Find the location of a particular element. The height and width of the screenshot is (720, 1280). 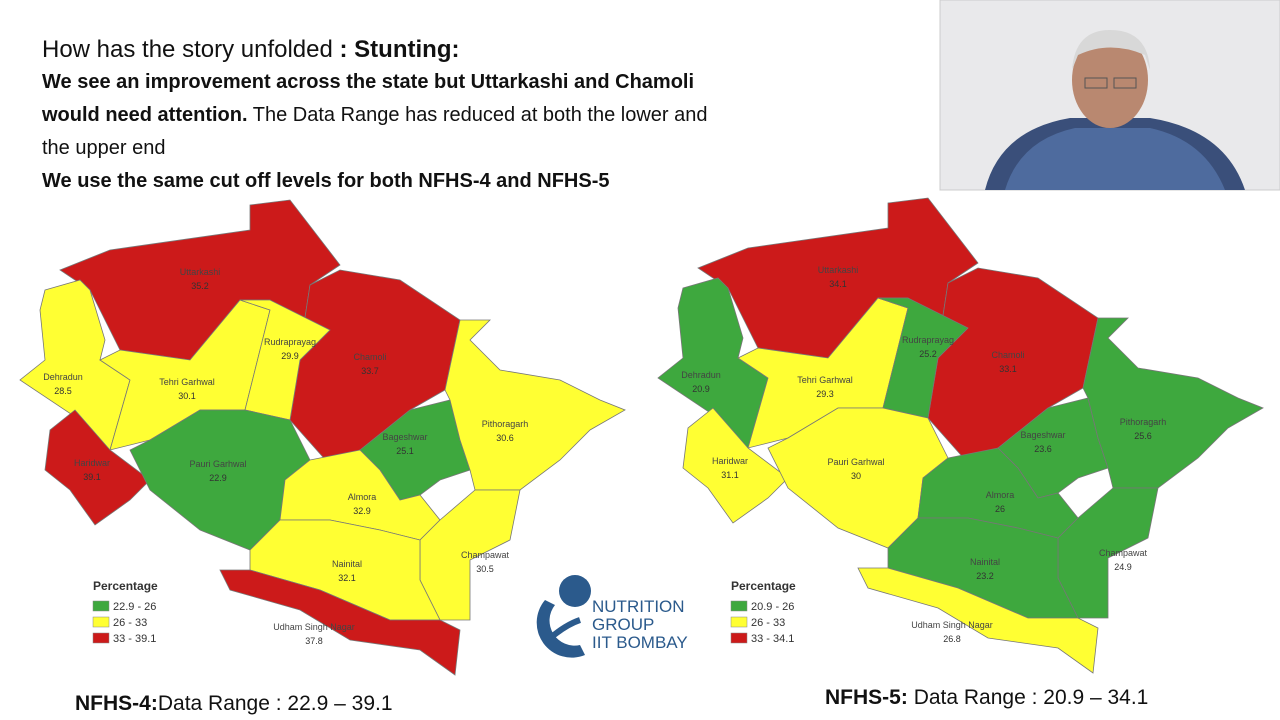

district-value: 28.5 is located at coordinates (63, 391).